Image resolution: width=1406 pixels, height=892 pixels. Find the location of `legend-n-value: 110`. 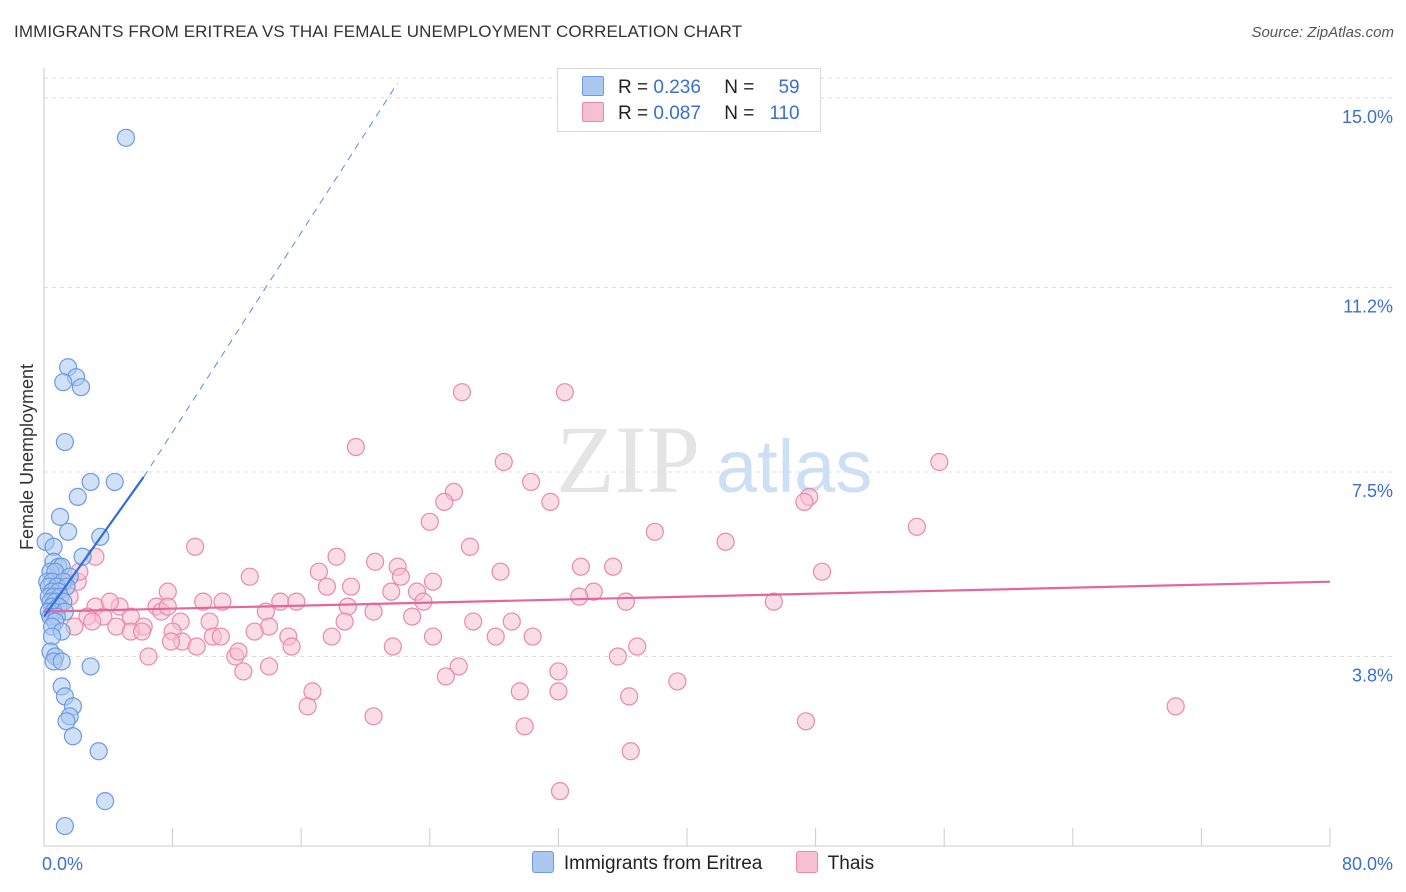

legend-n-value: 110 is located at coordinates (784, 113).